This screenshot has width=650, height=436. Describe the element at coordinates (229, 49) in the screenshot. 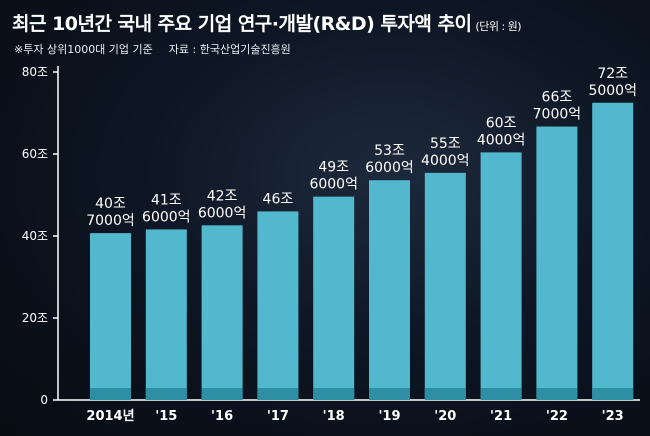

I see `source-note: 자료 : 한국산업기술진흥원` at that location.